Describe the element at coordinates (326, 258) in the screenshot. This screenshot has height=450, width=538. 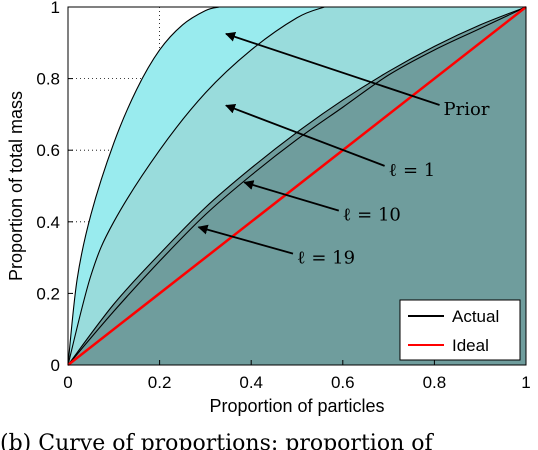
I see `annotation-label-3: ℓ = 19` at that location.